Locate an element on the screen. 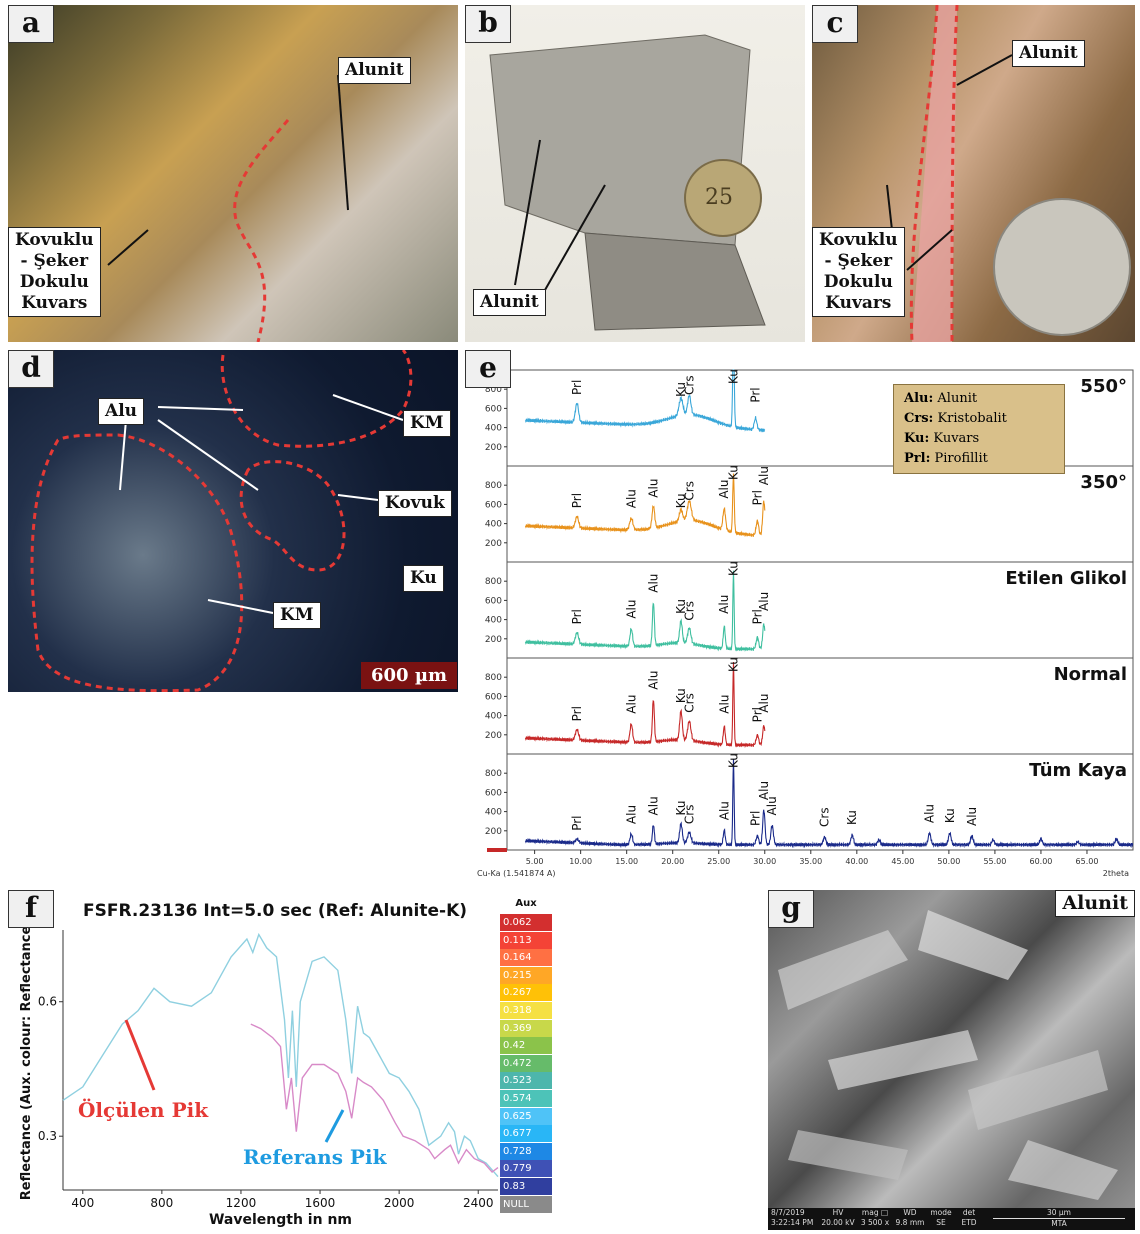 The height and width of the screenshot is (1234, 1140). xrd-x-tick-label: 65.00 is located at coordinates (1087, 861).